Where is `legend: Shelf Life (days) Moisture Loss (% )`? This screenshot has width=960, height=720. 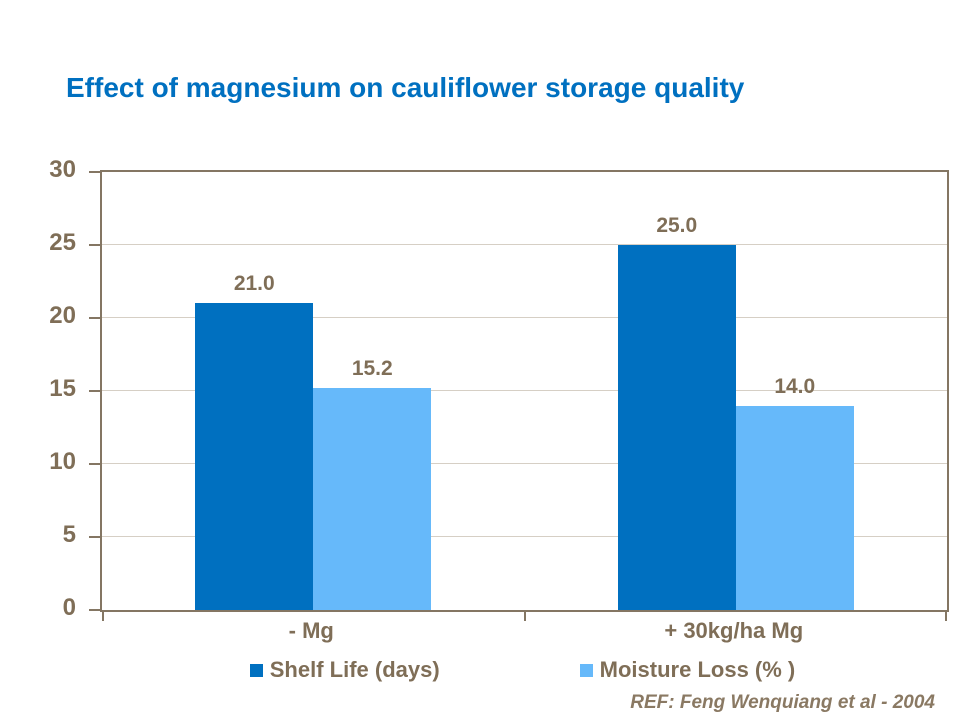
legend: Shelf Life (days) Moisture Loss (% ) is located at coordinates (522, 670).